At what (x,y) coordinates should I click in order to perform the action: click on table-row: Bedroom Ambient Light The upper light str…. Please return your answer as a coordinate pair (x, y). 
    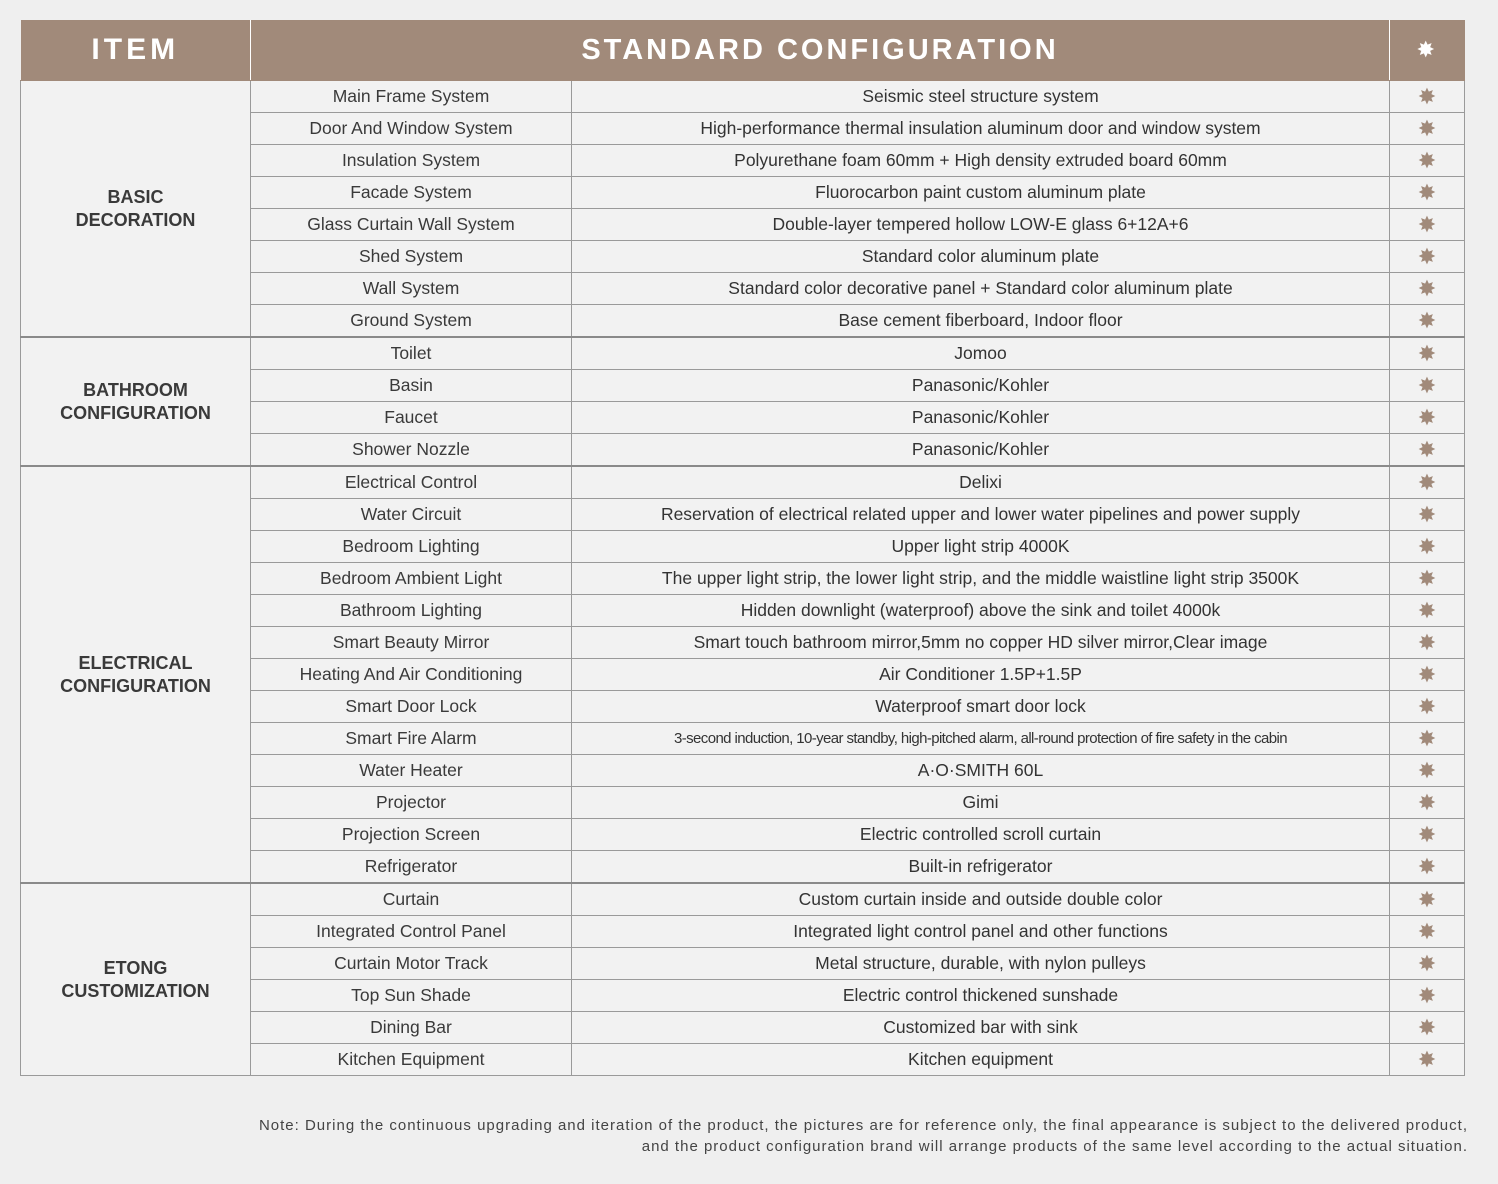
    Looking at the image, I should click on (743, 578).